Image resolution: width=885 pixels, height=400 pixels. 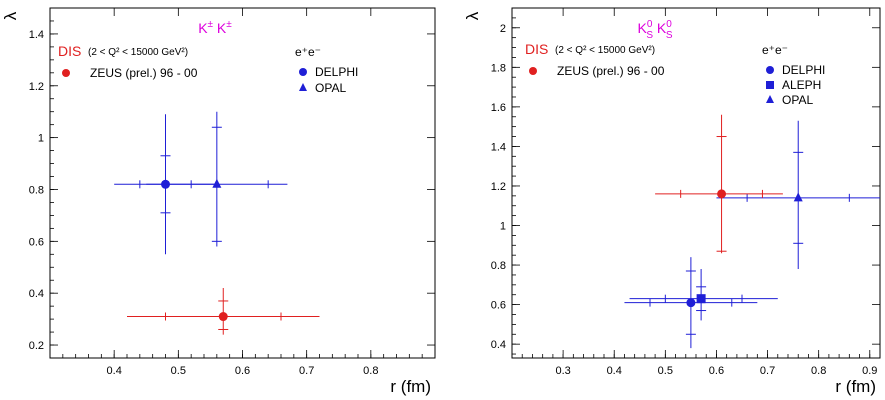 What do you see at coordinates (562, 371) in the screenshot?
I see `x-tick-label: 0.3` at bounding box center [562, 371].